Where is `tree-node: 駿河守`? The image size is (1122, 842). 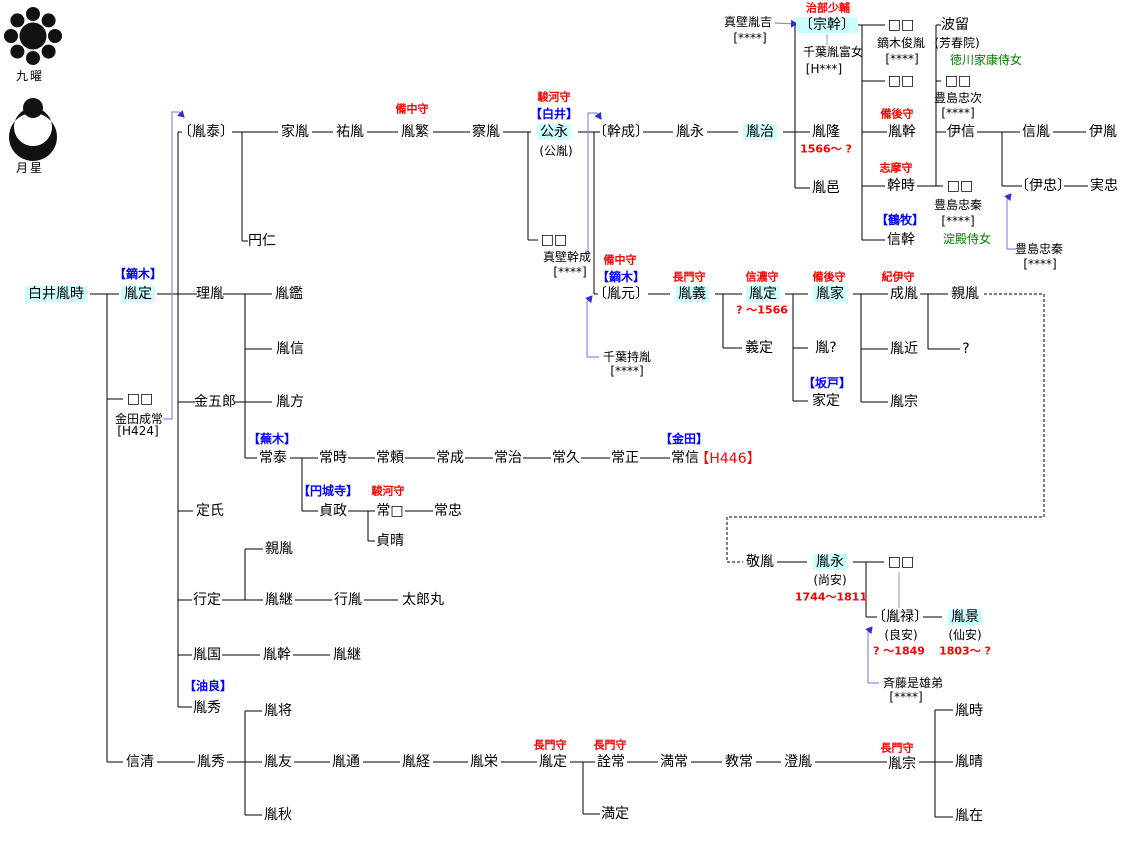 tree-node: 駿河守 is located at coordinates (554, 97).